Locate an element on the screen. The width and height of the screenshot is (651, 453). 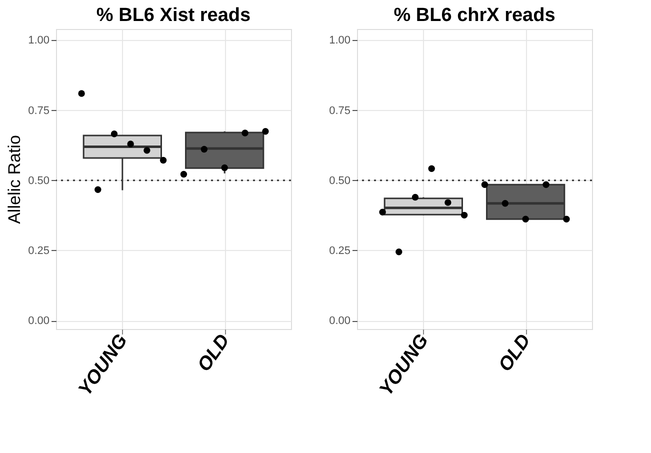
chart-title: % BL6 chrX reads is located at coordinates (475, 15).